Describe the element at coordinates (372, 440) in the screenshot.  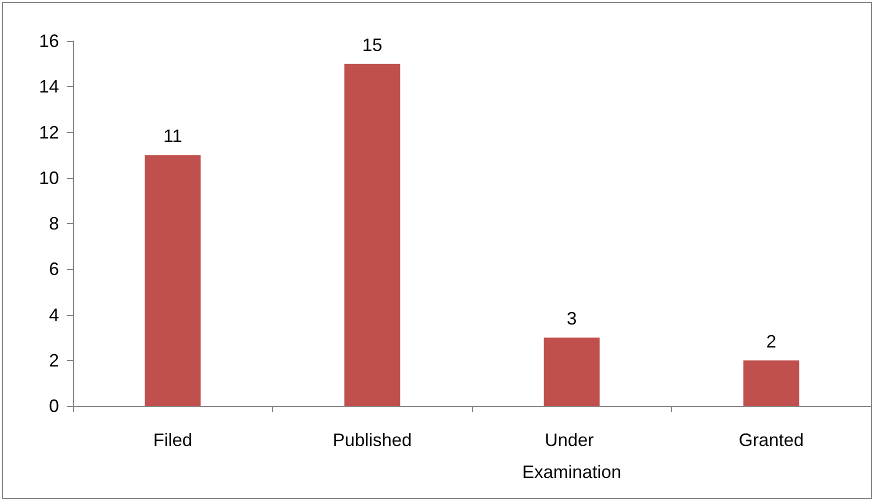
I see `x-tick-label: Published` at that location.